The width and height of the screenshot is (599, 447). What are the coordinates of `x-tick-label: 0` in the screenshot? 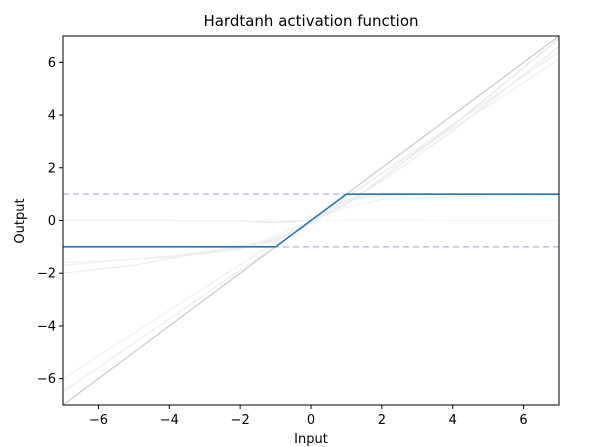 It's located at (311, 420).